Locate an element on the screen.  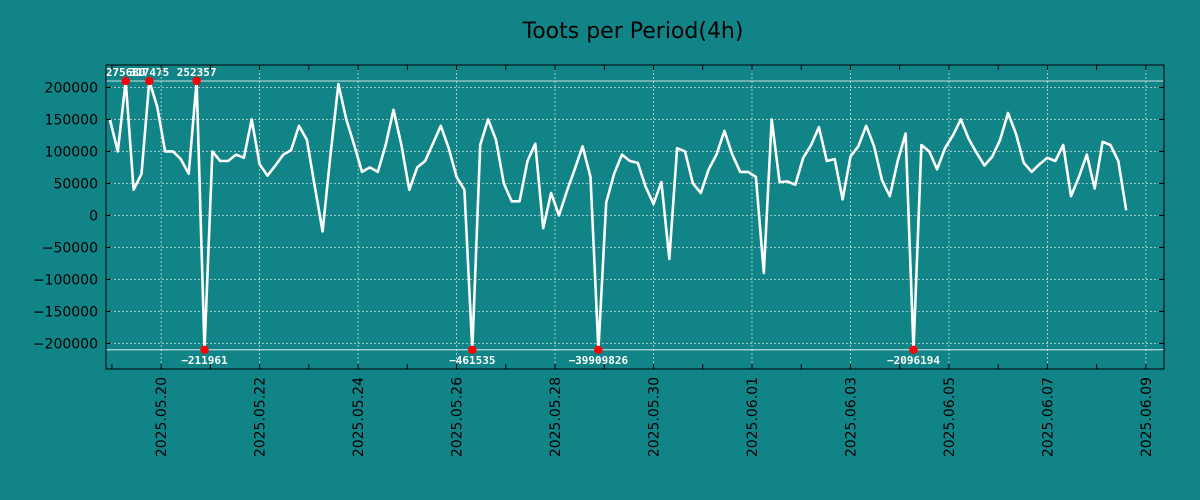
x-tick-label: 2025.05.24 is located at coordinates (359, 417).